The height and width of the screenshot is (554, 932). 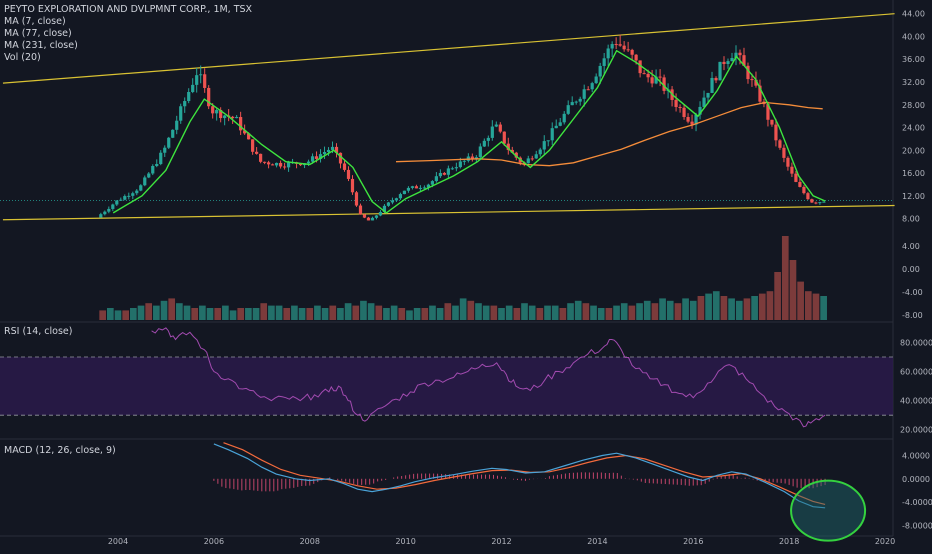 What do you see at coordinates (916, 456) in the screenshot?
I see `macd-axis-tick-label: 4.0000` at bounding box center [916, 456].